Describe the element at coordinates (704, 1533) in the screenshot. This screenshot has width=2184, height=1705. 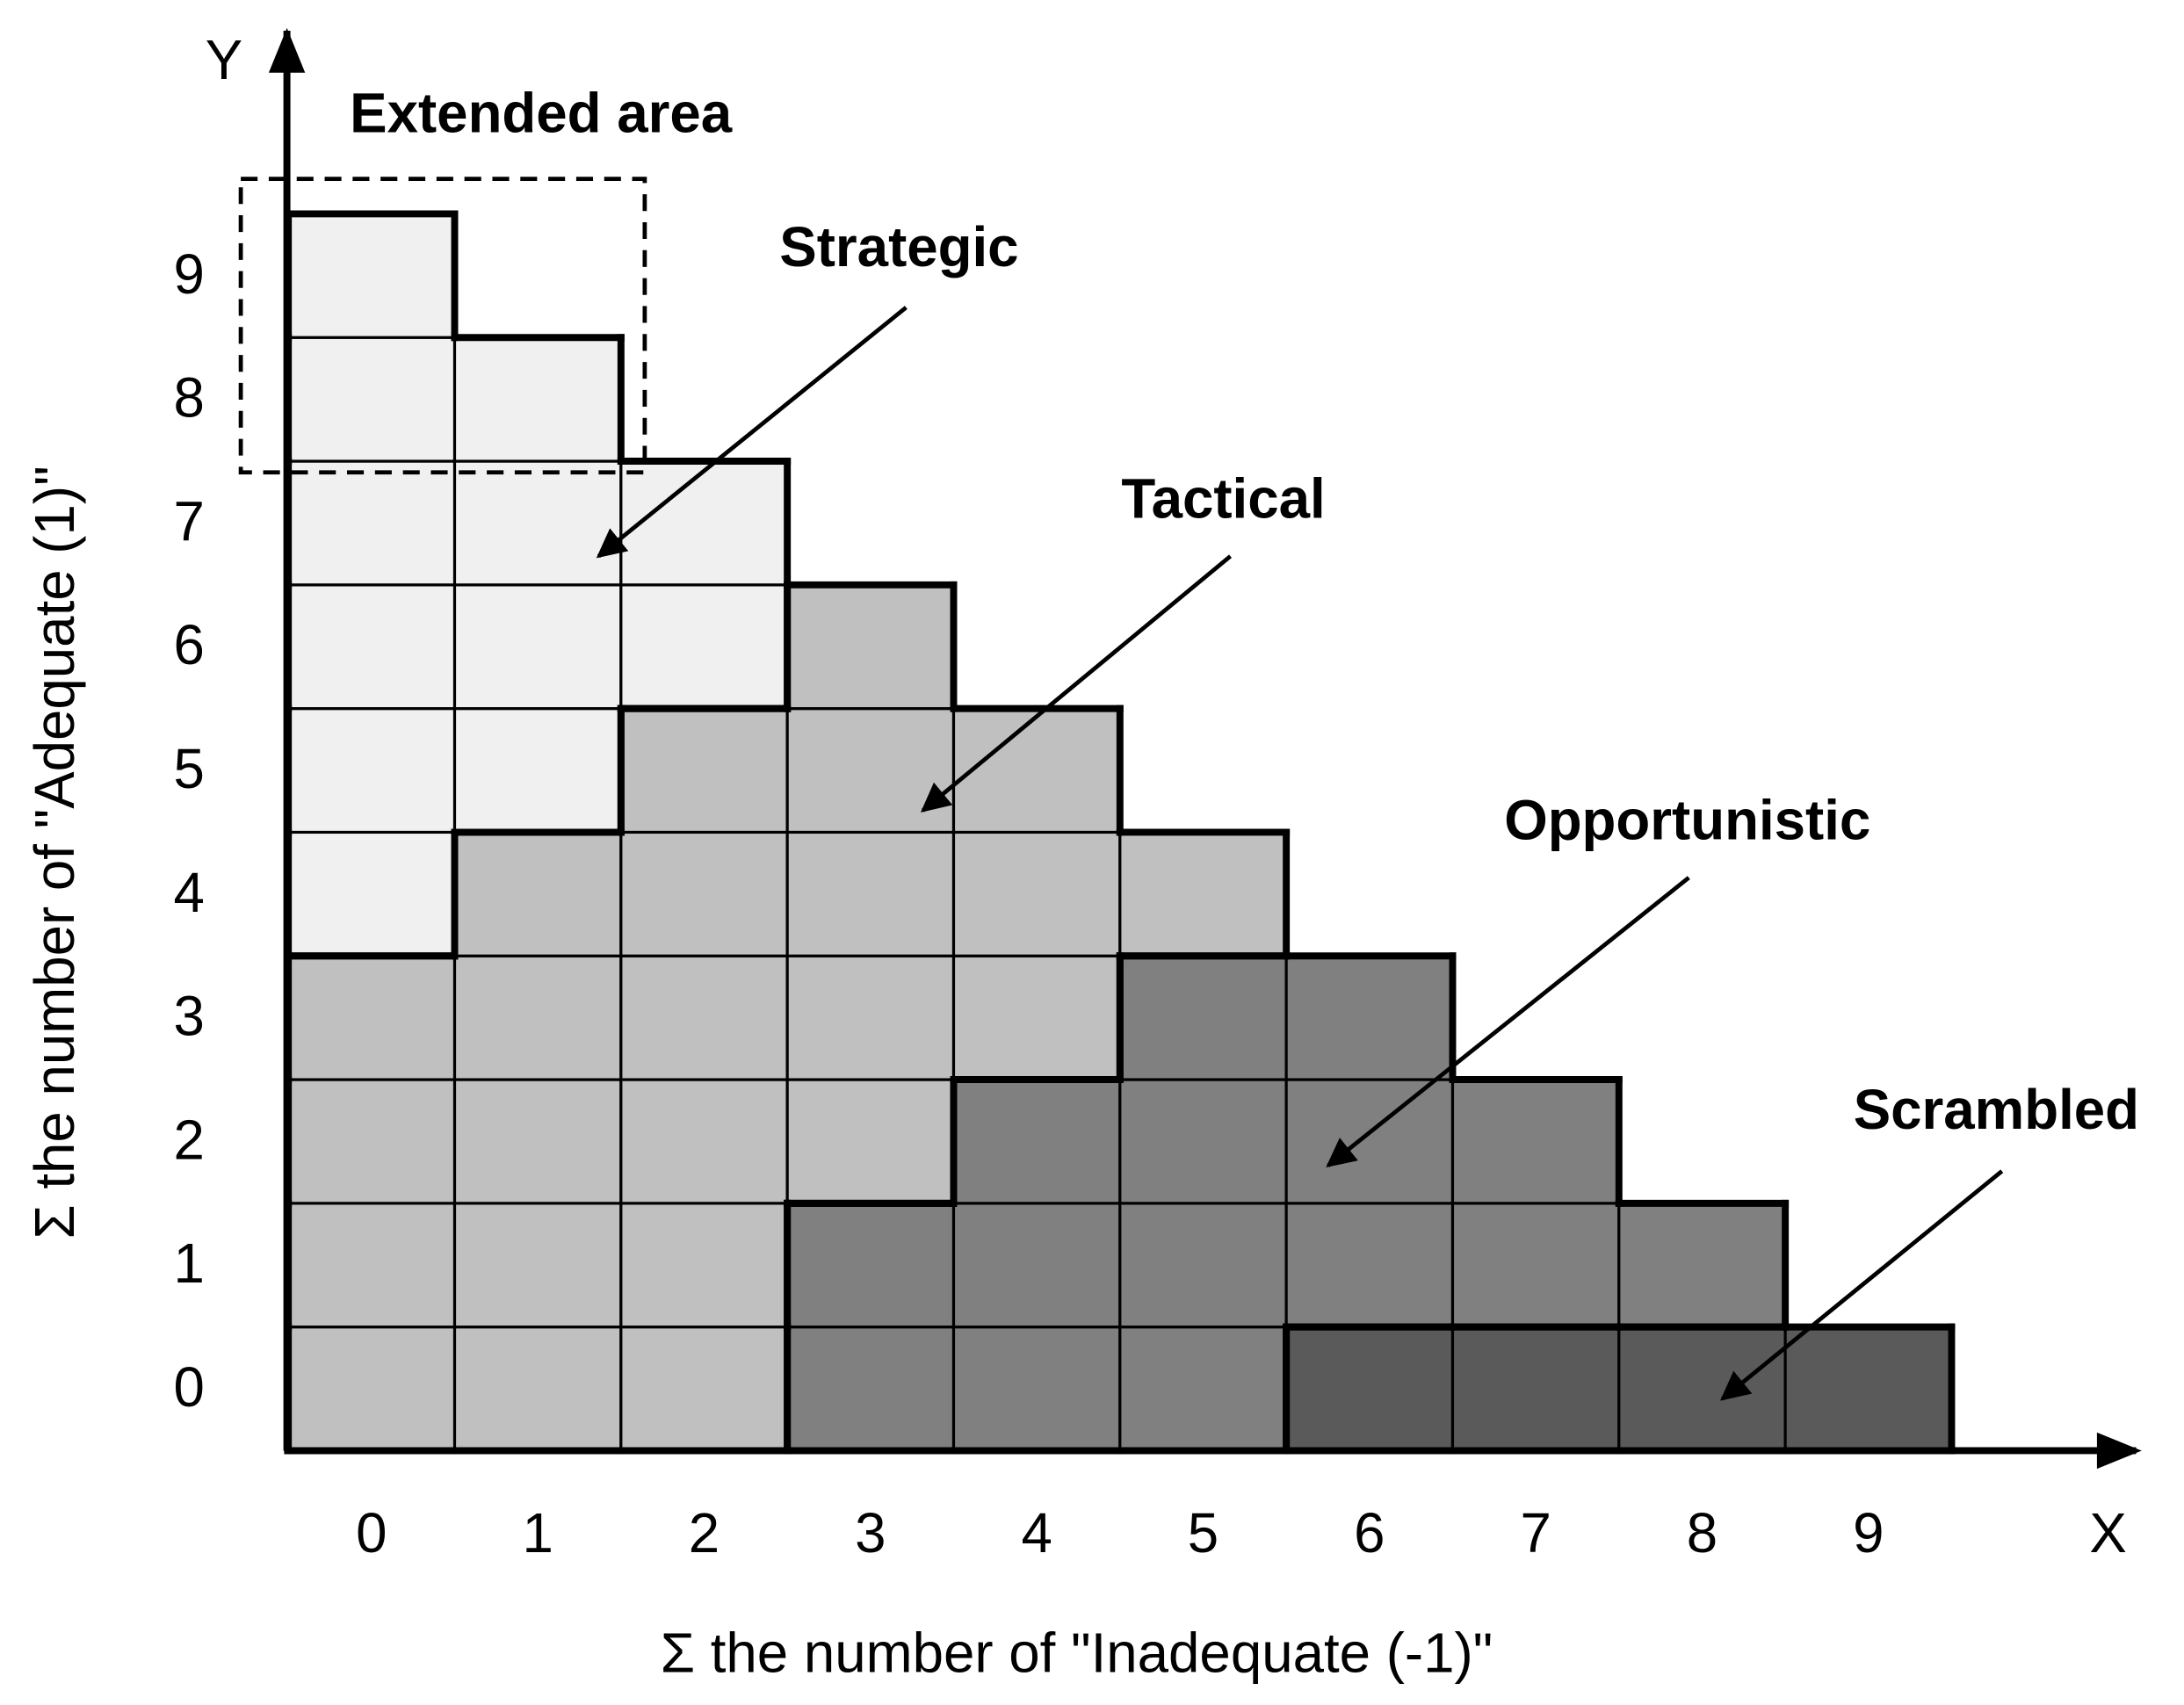
I see `x-tick-label: 2` at that location.